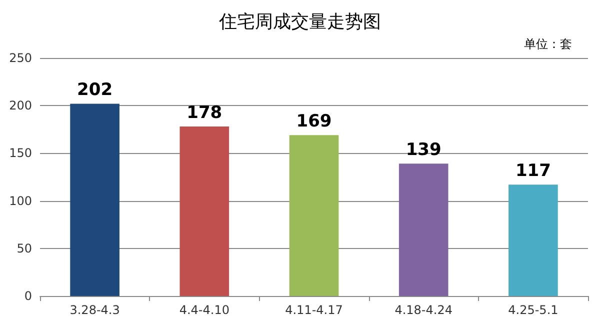 Image resolution: width=600 pixels, height=328 pixels. Describe the element at coordinates (24, 248) in the screenshot. I see `y-tick-label: 50` at that location.